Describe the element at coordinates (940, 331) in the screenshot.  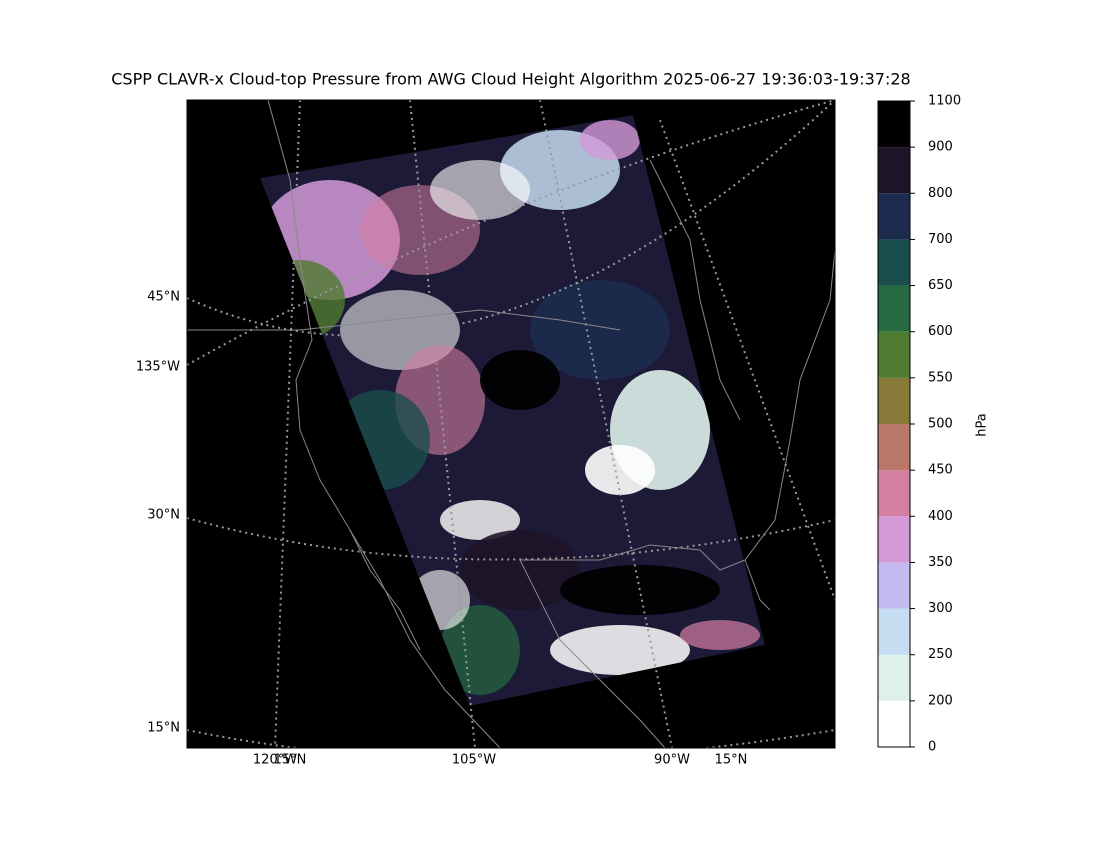
I see `colorbar-tick-label: 600` at that location.